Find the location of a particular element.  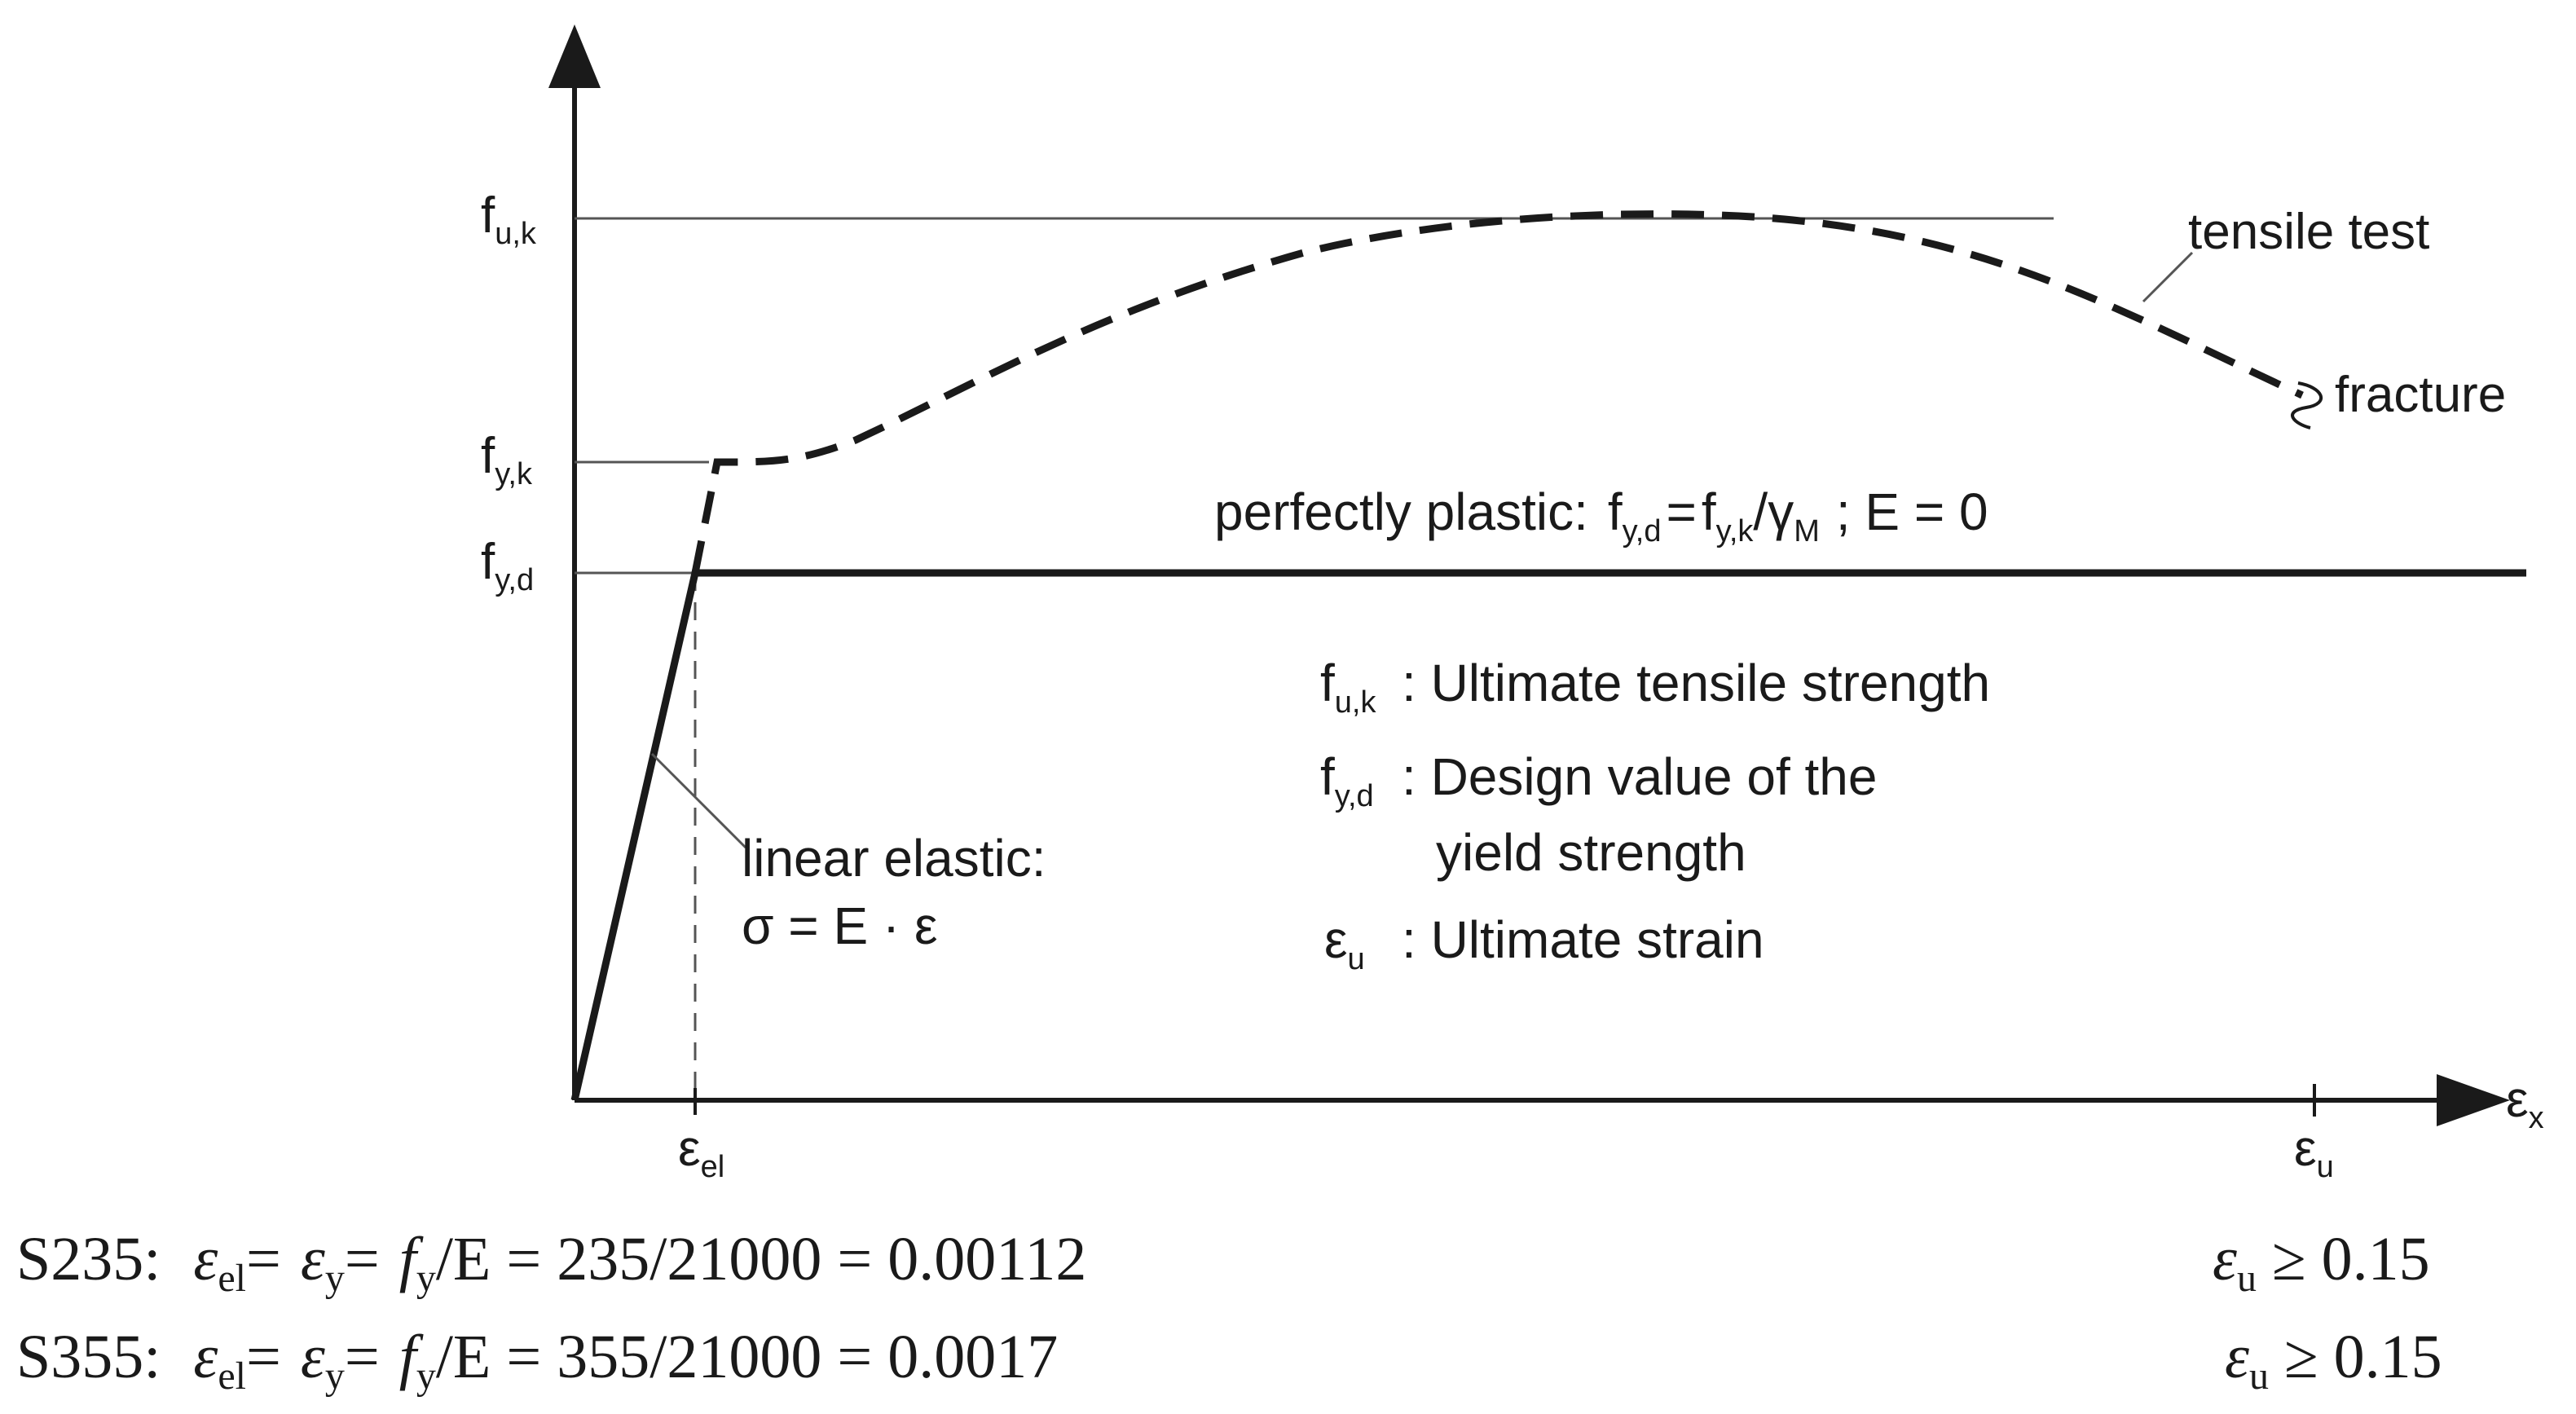

legend-fyd-symbol: fy,d is located at coordinates (1347, 780).